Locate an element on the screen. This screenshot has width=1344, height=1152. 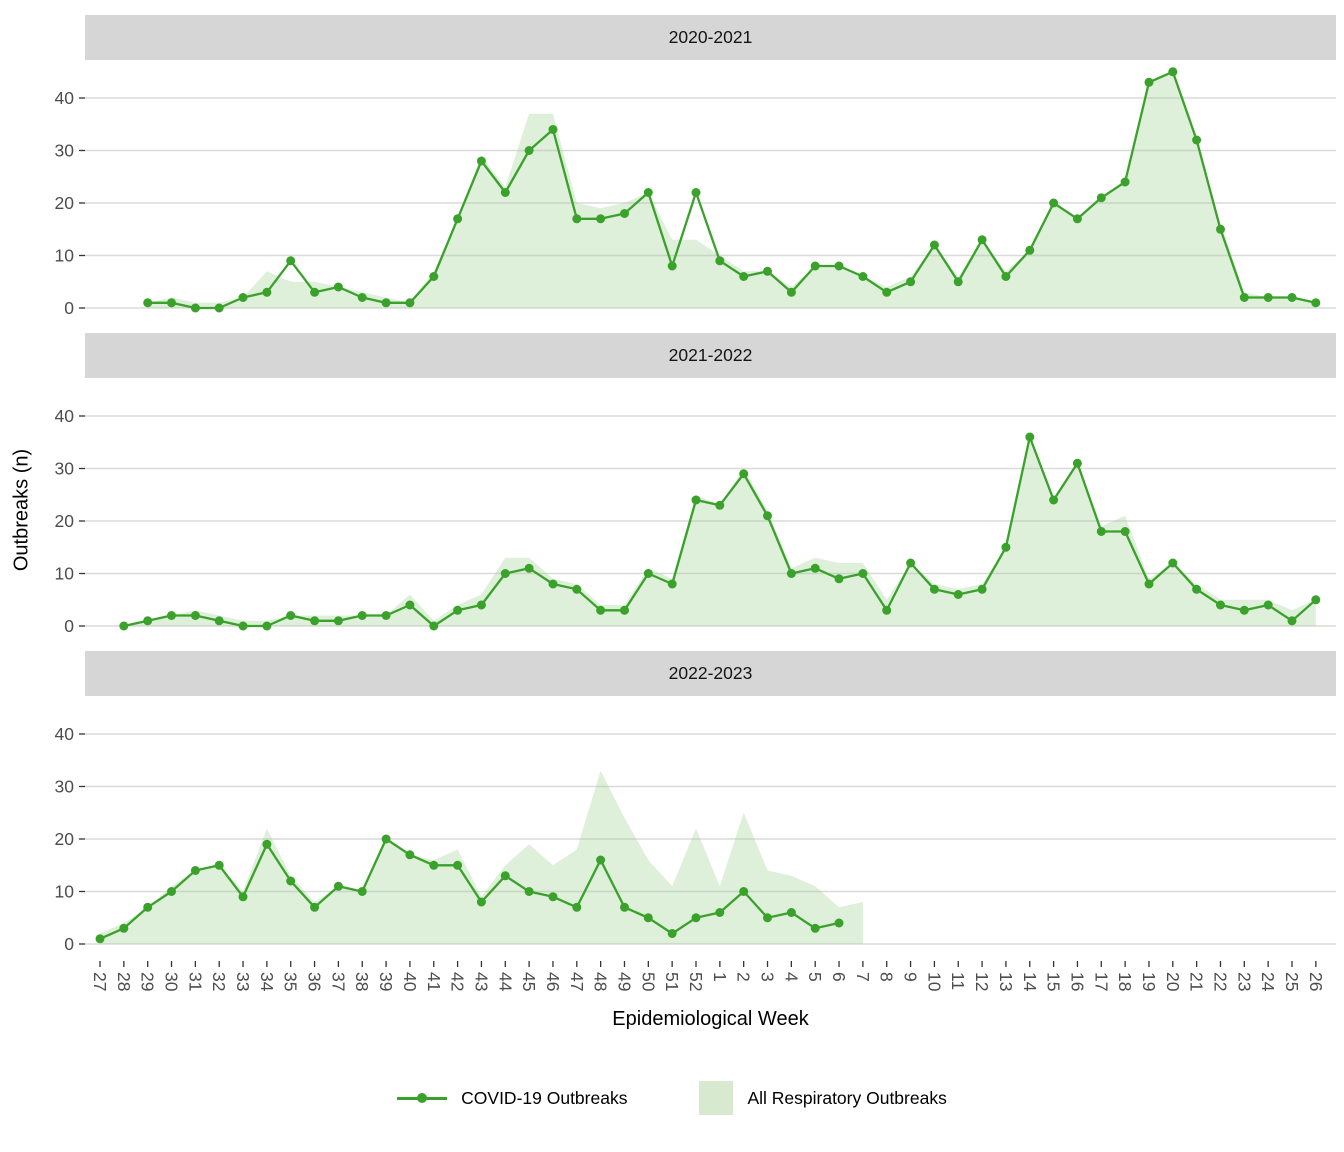
facet-strip-2021-2022: 2021-2022 is located at coordinates (710, 355).